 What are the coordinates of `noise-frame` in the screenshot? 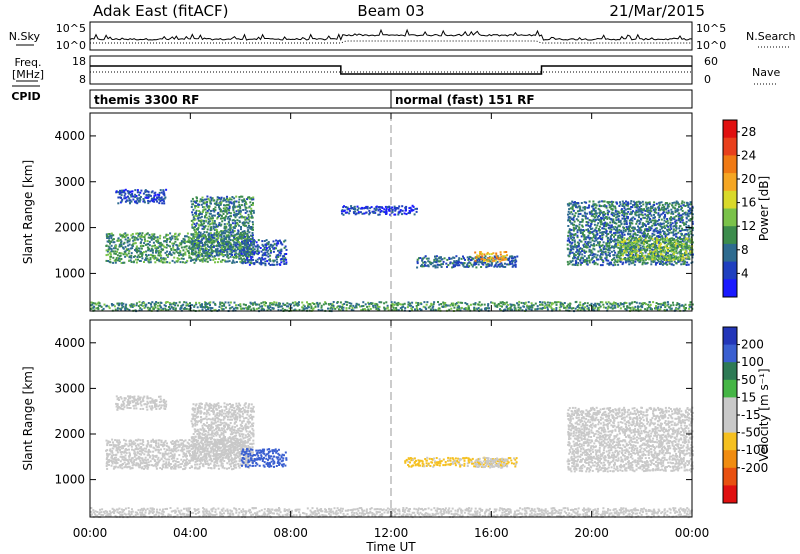 It's located at (391, 36).